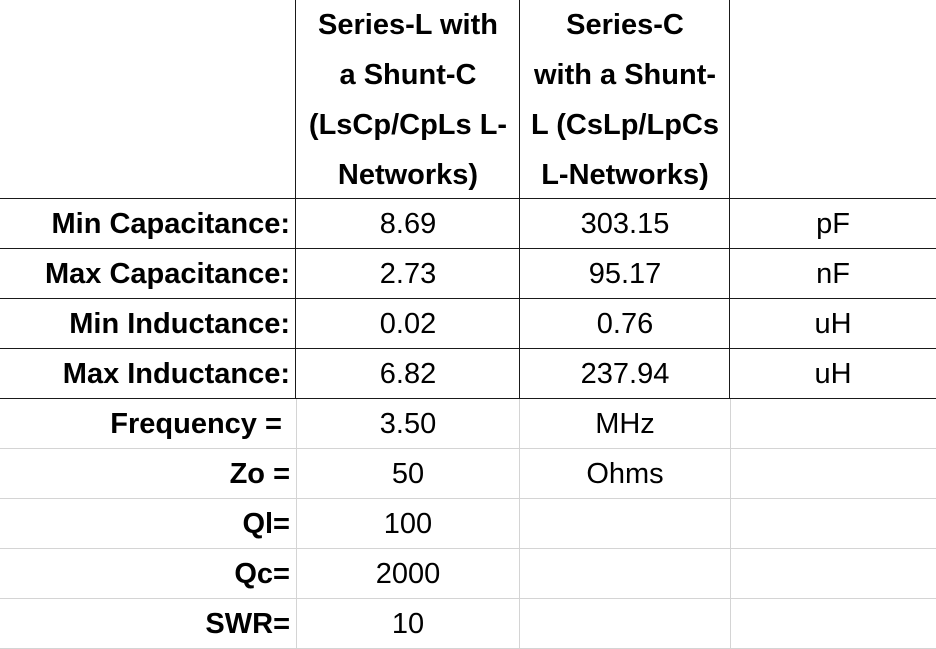 This screenshot has height=649, width=936. What do you see at coordinates (266, 523) in the screenshot?
I see `row-label: Ql=` at bounding box center [266, 523].